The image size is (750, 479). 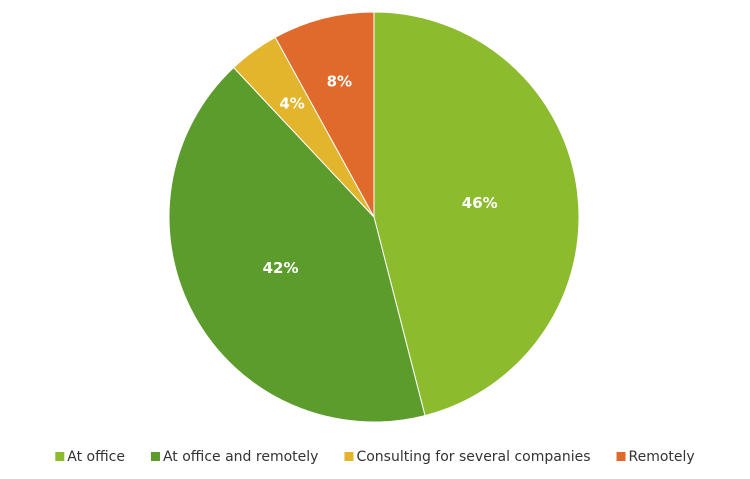 What do you see at coordinates (480, 203) in the screenshot?
I see `data-label: 46%` at bounding box center [480, 203].